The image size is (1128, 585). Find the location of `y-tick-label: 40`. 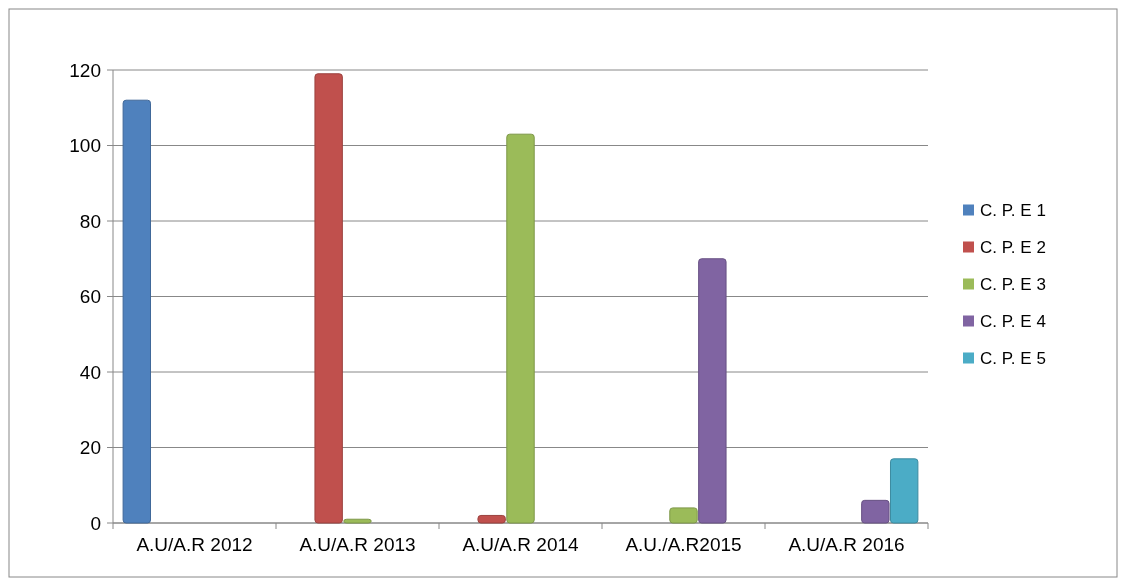

y-tick-label: 40 is located at coordinates (90, 372).